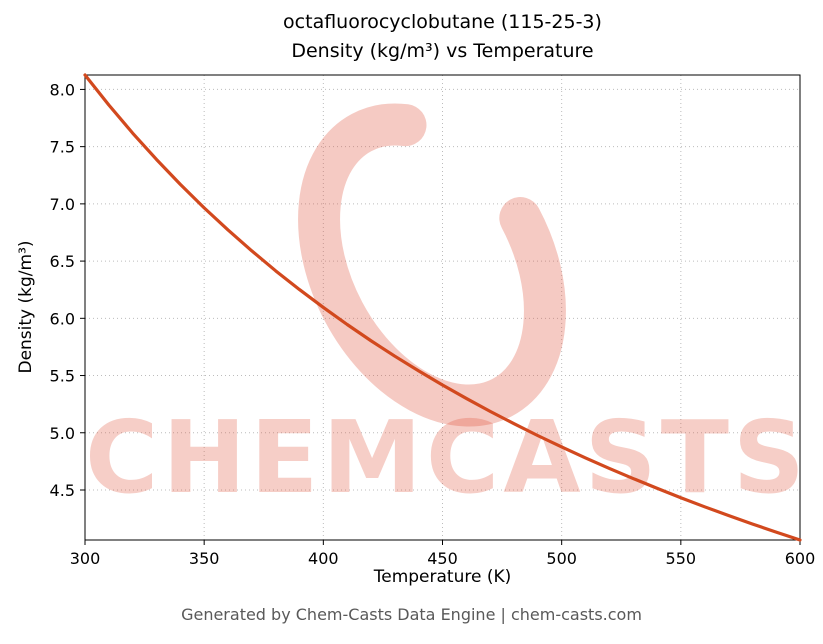 Image resolution: width=823 pixels, height=644 pixels. Describe the element at coordinates (204, 558) in the screenshot. I see `x-tick-label: 350` at that location.